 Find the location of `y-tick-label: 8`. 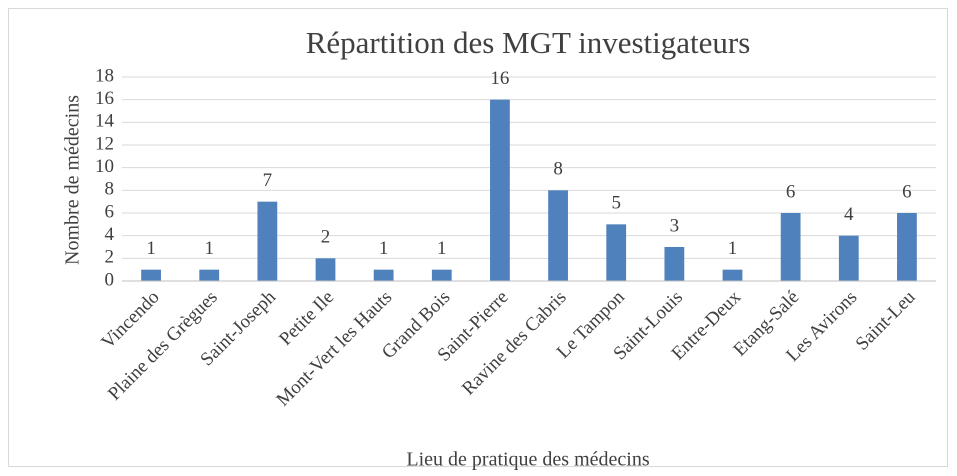

y-tick-label: 8 is located at coordinates (110, 189).